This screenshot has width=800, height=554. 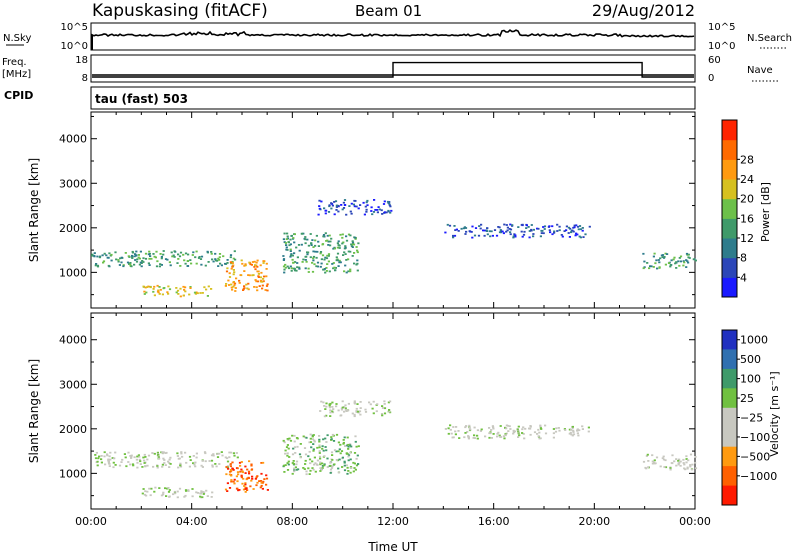 I want to click on colorbar-tick-label: 4, so click(x=743, y=277).